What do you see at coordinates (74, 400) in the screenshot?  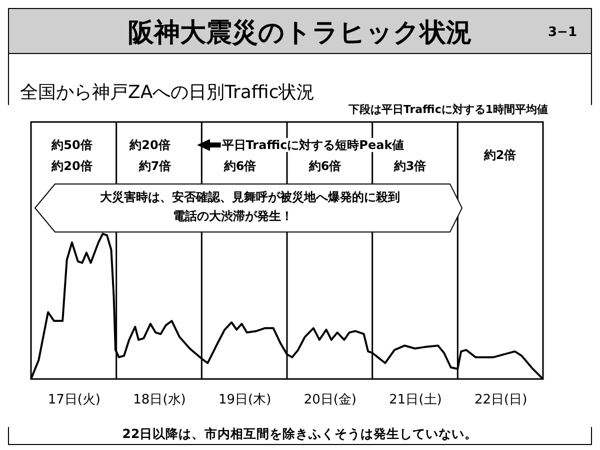 I see `x-tick-label: 17日(火)` at bounding box center [74, 400].